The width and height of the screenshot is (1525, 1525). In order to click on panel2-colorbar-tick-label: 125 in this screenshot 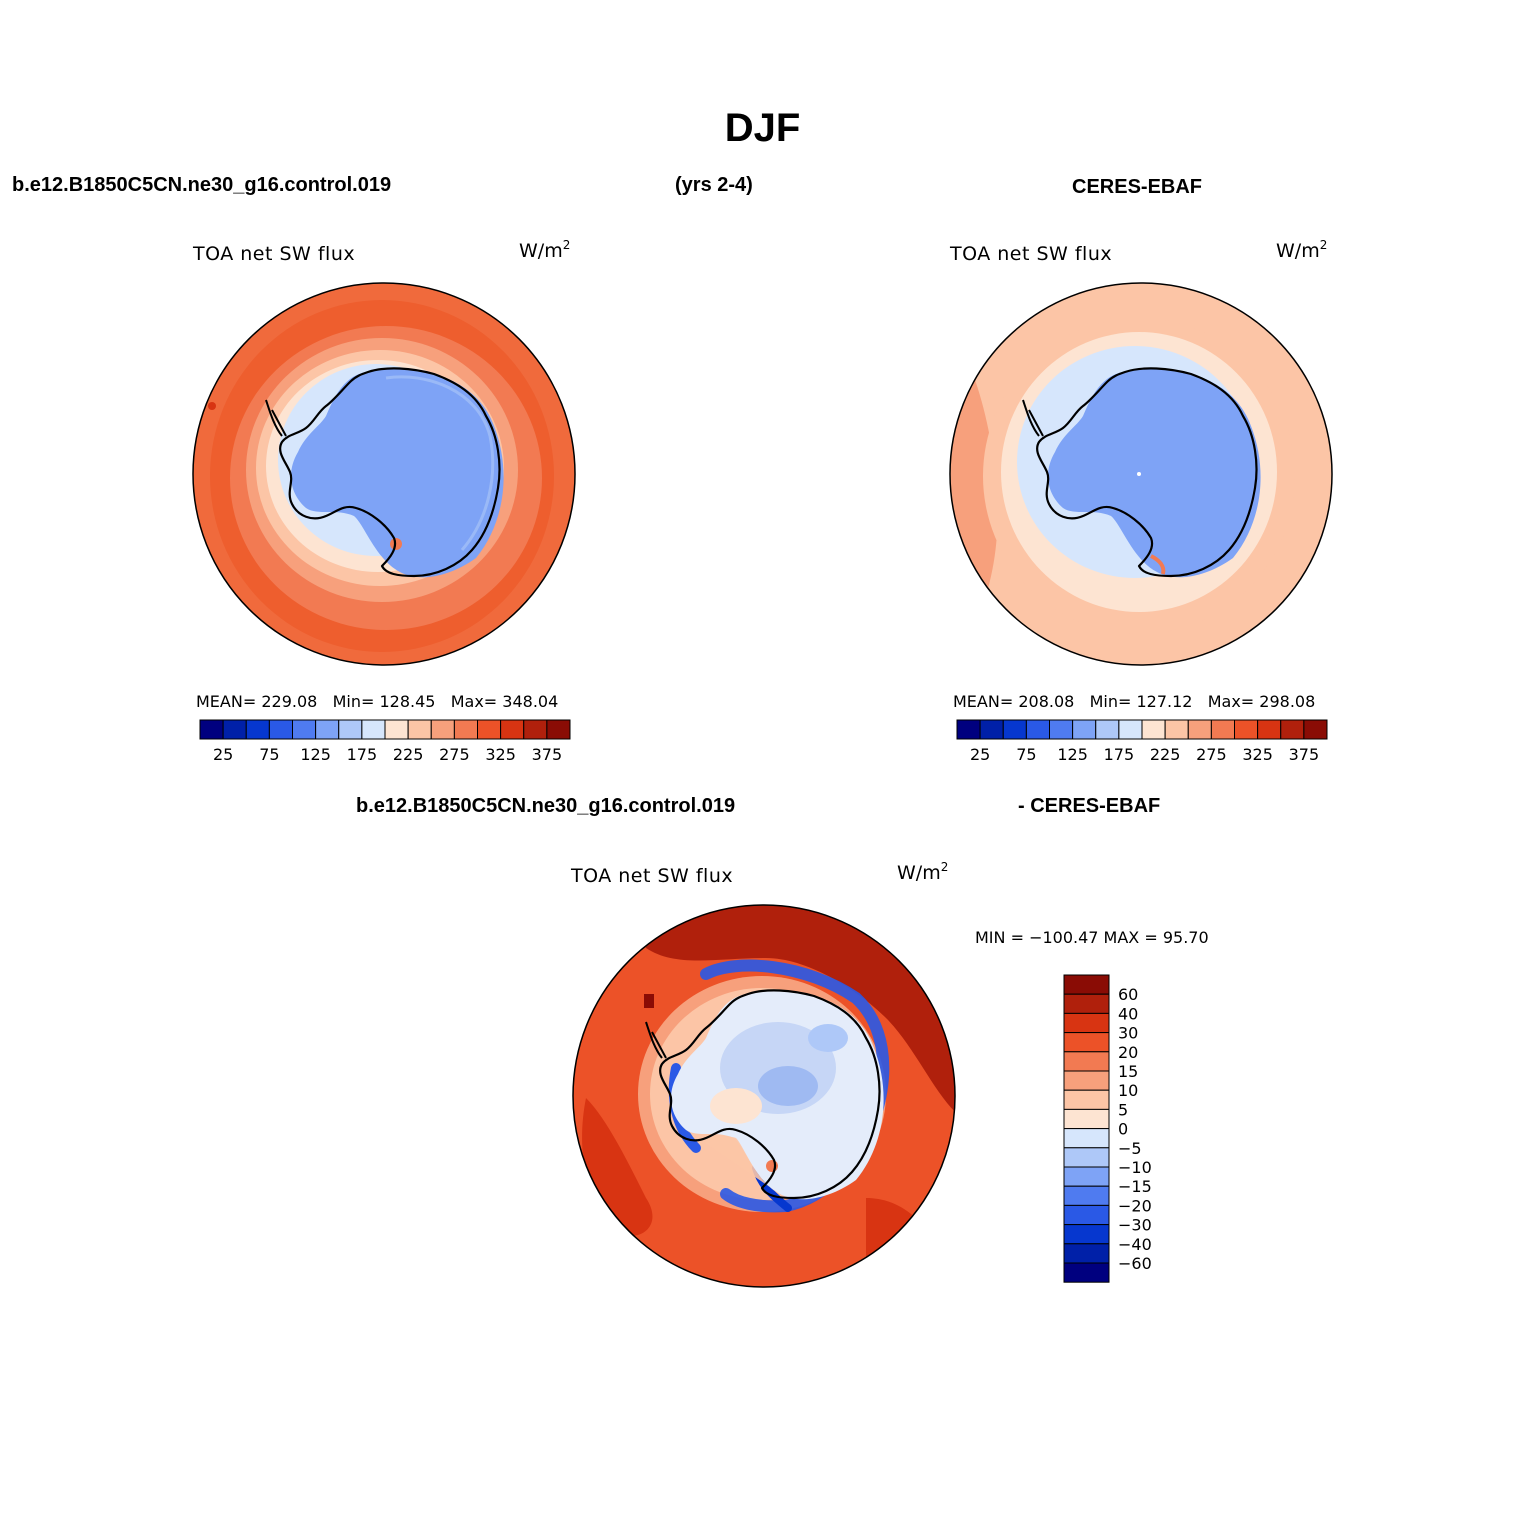, I will do `click(1072, 754)`.